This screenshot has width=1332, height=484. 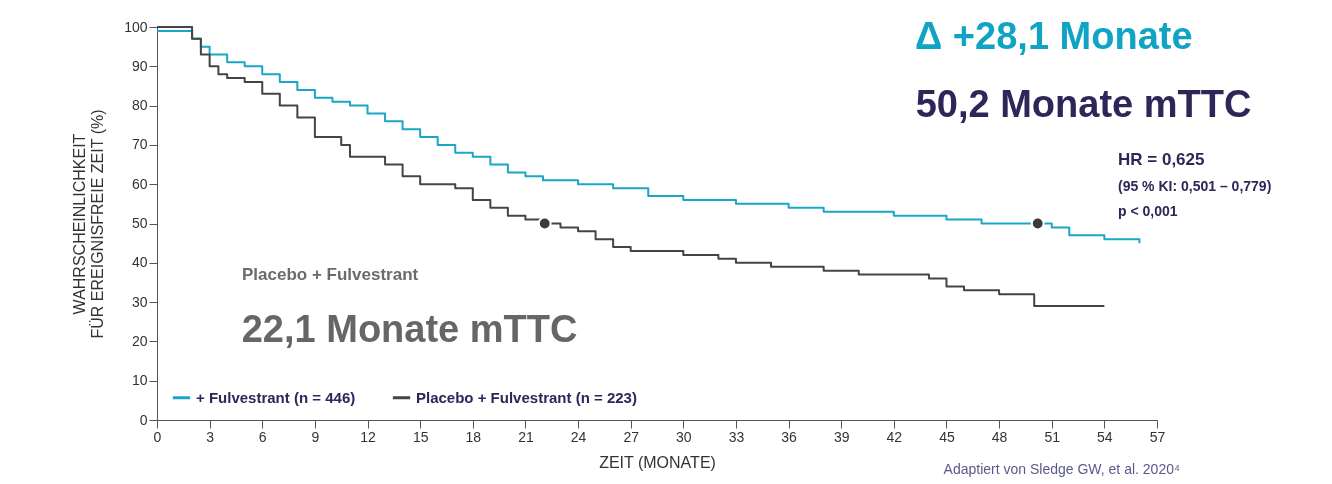 I want to click on legend-label: + Fulvestrant (n = 446), so click(x=276, y=397).